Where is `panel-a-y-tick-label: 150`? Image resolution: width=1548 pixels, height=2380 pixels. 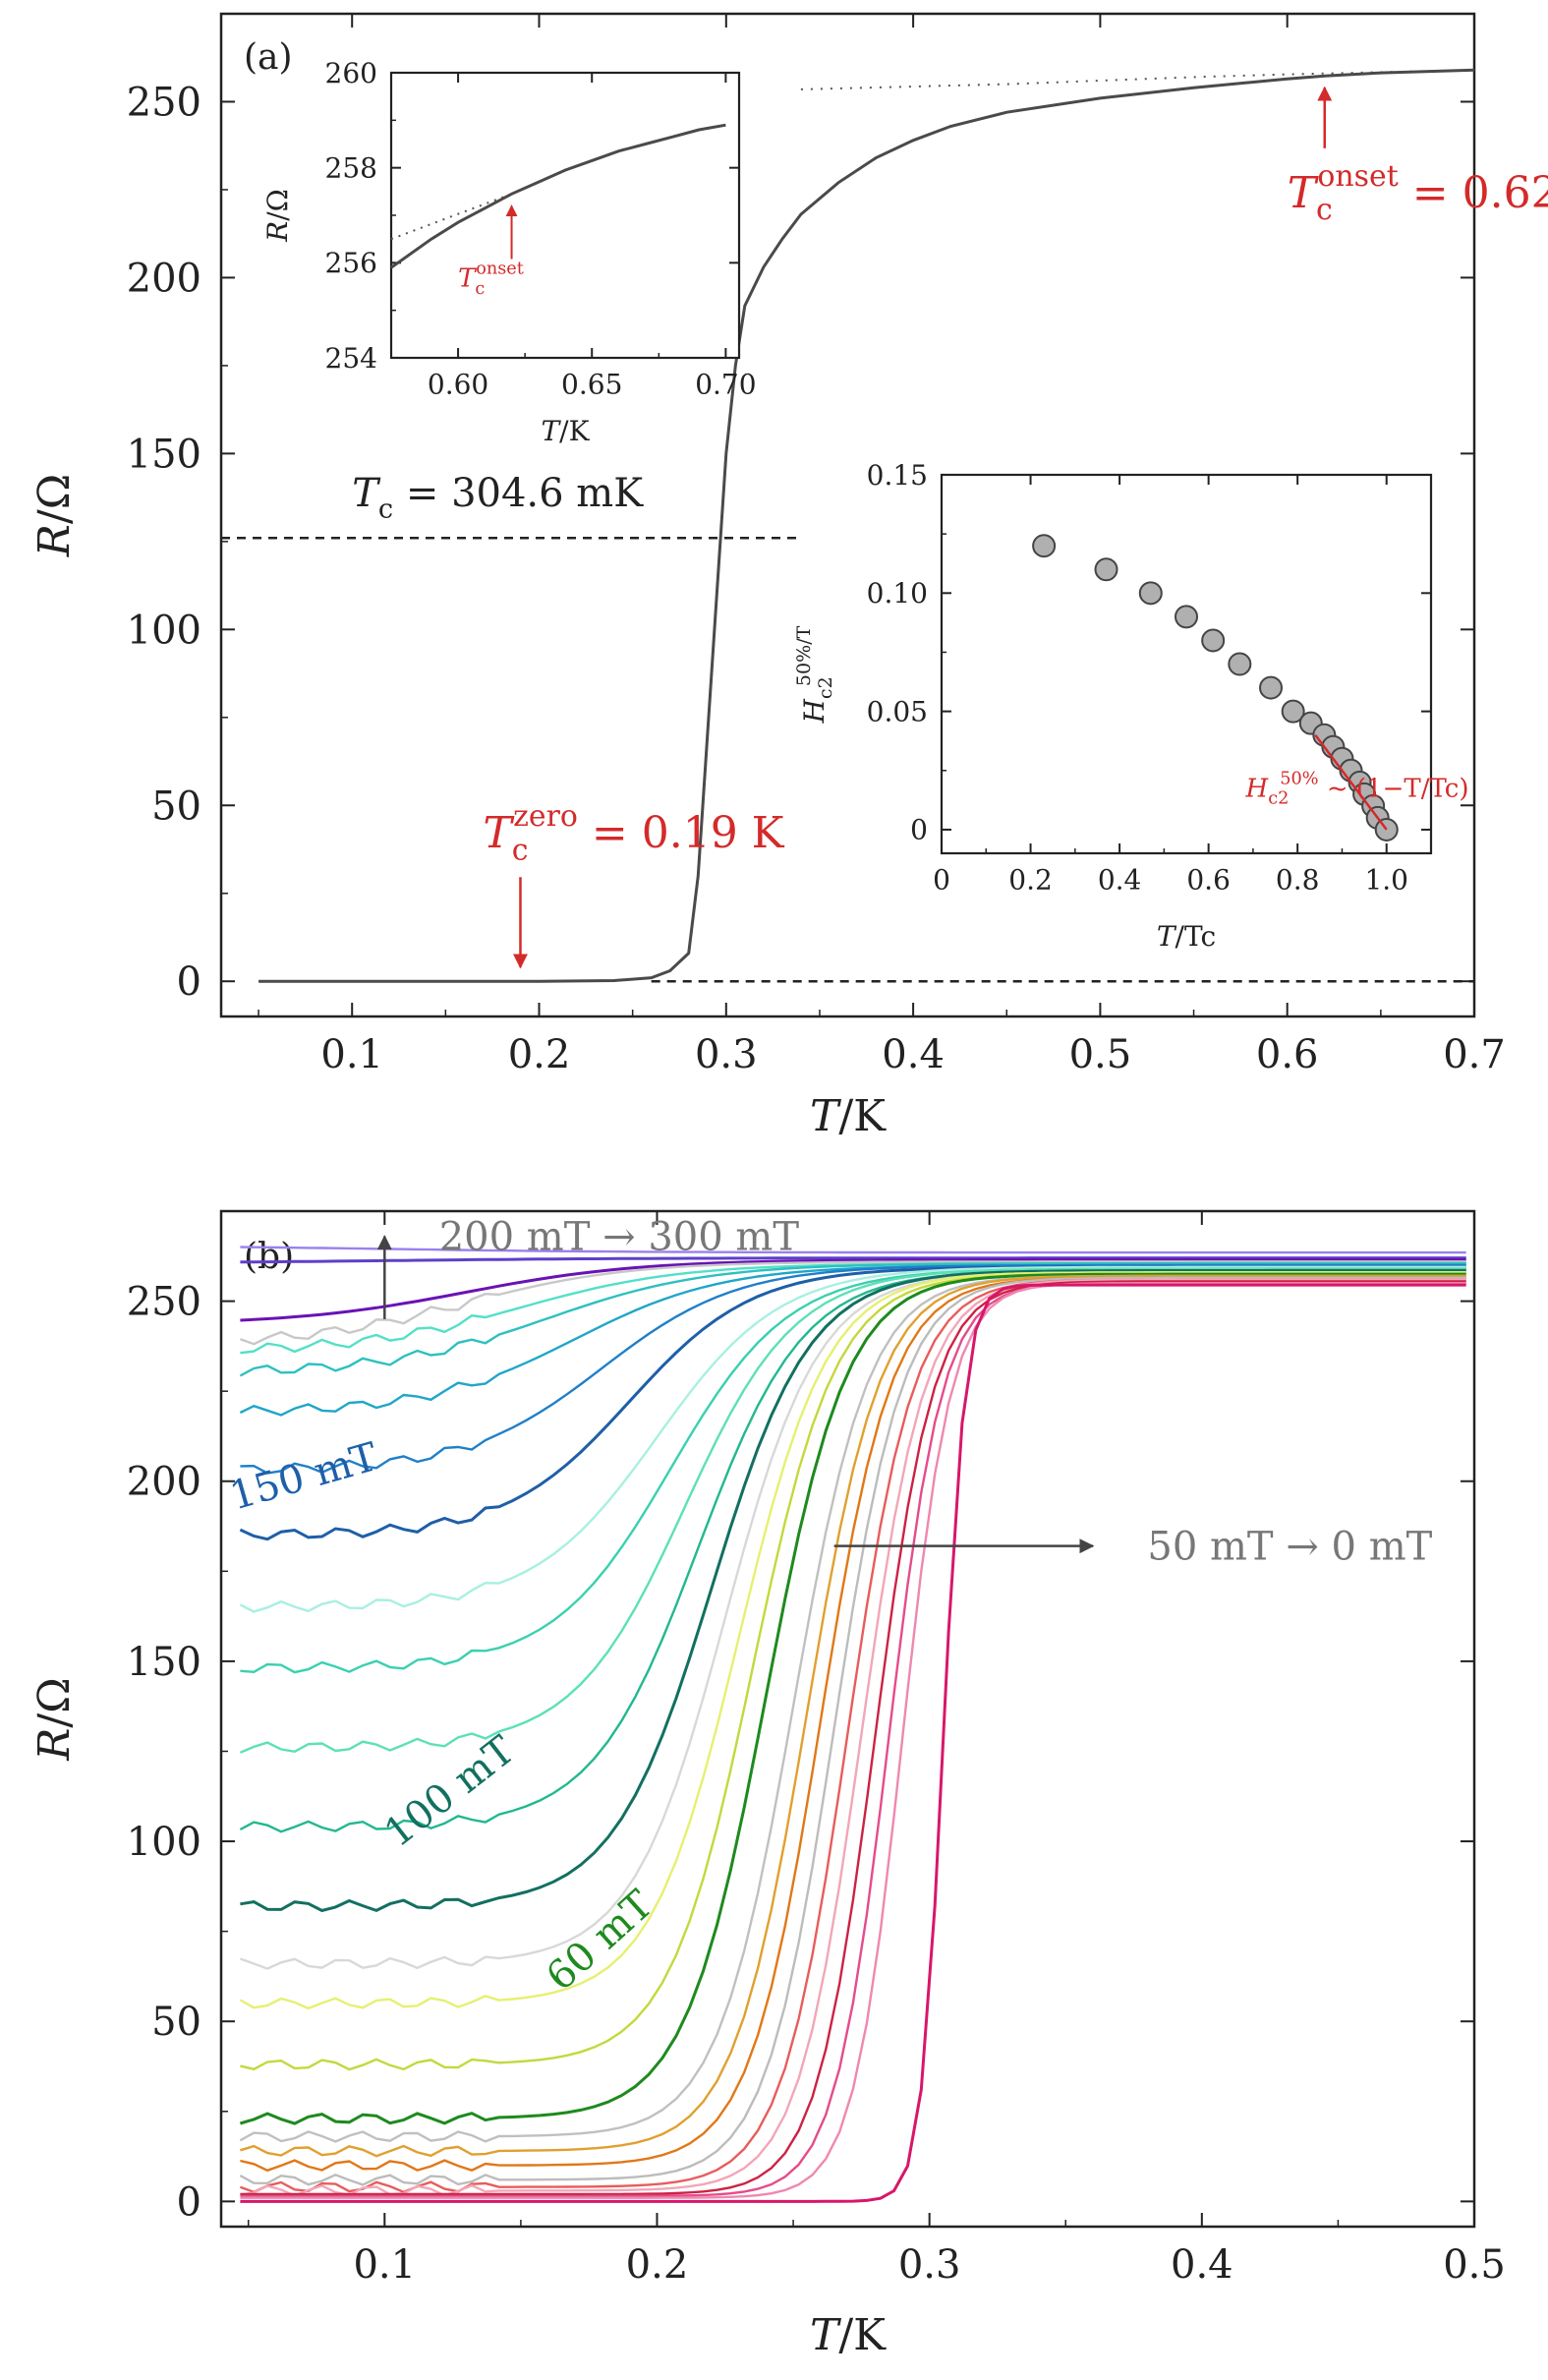
panel-a-y-tick-label: 150 is located at coordinates (164, 454).